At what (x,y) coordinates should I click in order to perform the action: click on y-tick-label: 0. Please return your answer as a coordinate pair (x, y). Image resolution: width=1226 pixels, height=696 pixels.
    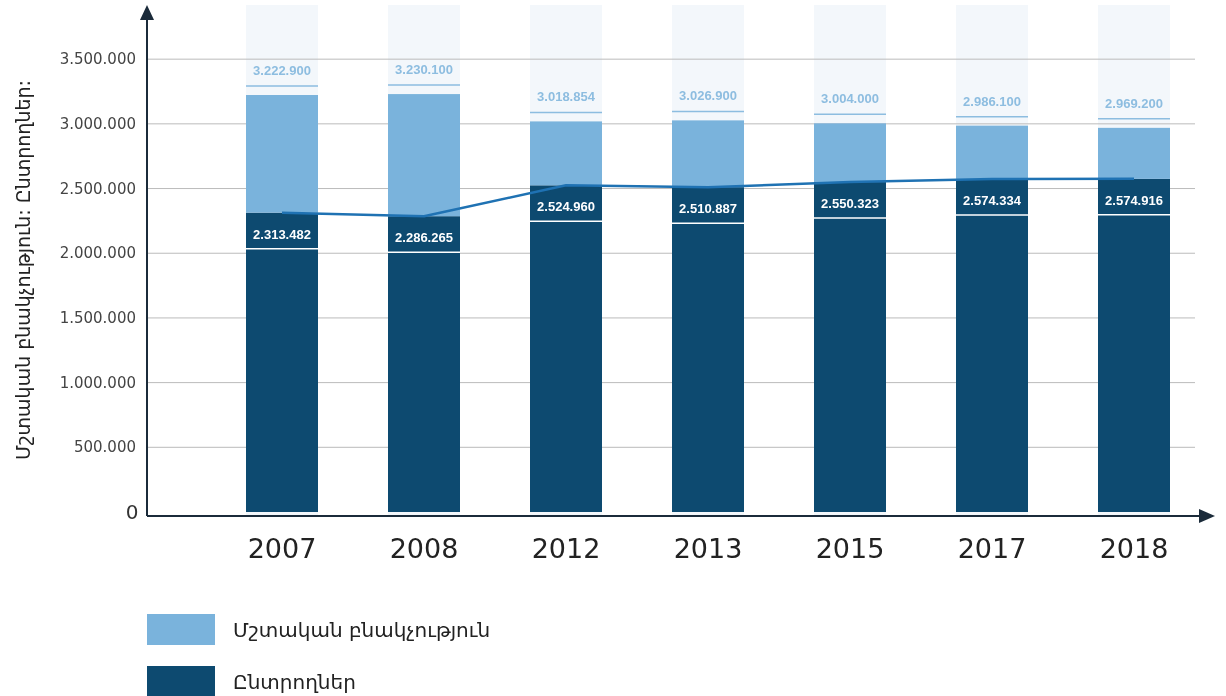
    Looking at the image, I should click on (132, 512).